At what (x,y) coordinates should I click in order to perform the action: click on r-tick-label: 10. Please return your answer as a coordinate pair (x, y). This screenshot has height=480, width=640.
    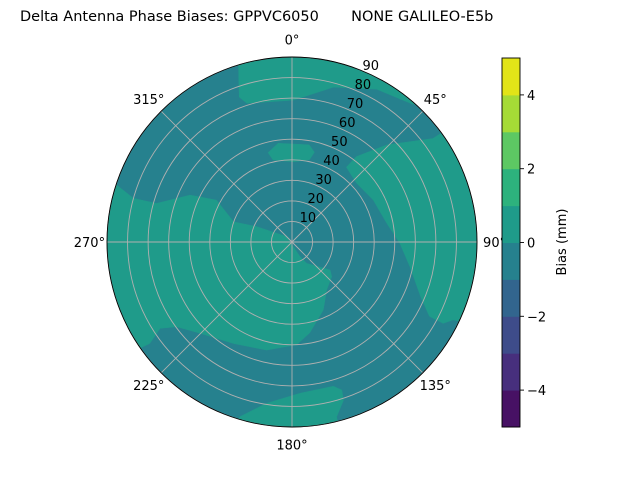
    Looking at the image, I should click on (308, 218).